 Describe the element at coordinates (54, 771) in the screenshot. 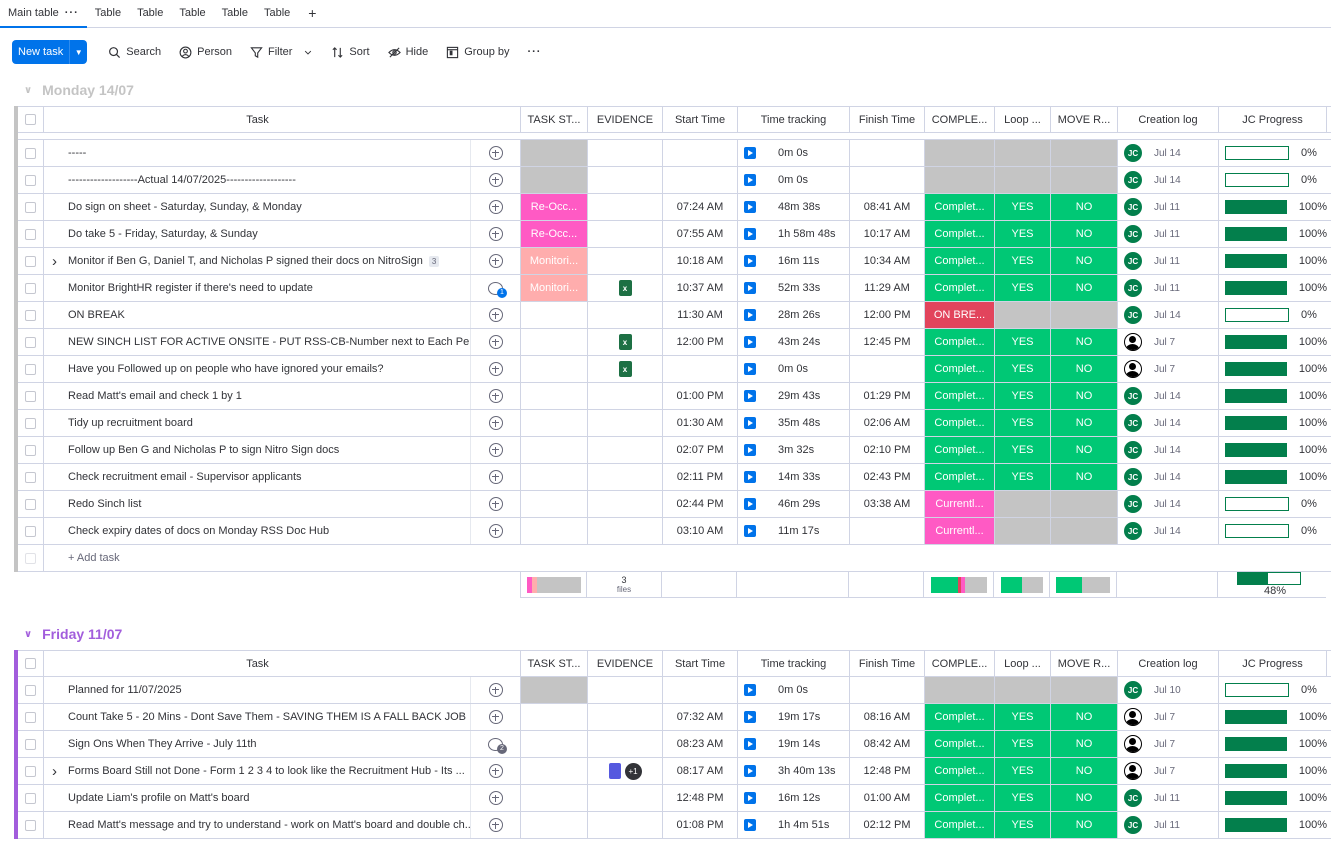

I see `chevron-right-icon: ›` at that location.